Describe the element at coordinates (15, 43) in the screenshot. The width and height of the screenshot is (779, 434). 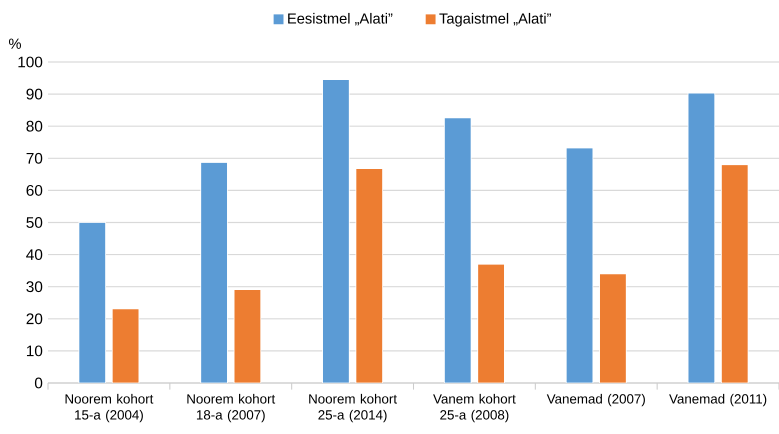
I see `y-axis-title: %` at that location.